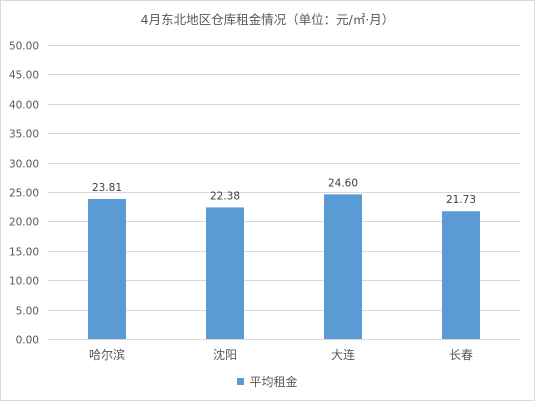  What do you see at coordinates (24, 47) in the screenshot?
I see `y-tick-label: 50.00` at bounding box center [24, 47].